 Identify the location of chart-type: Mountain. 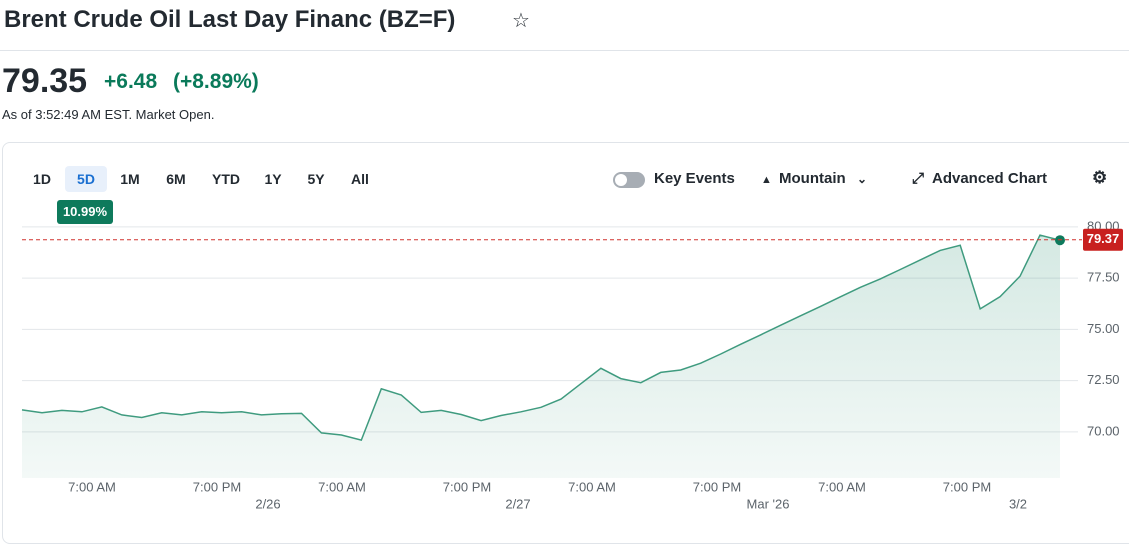
(812, 178).